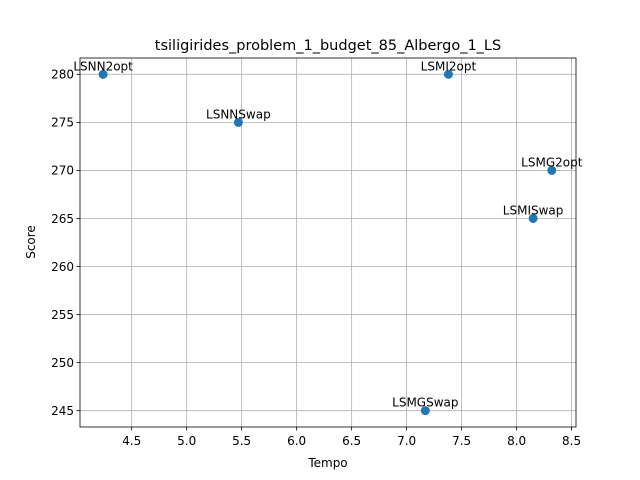  I want to click on data-point-label: LSMGSwap, so click(425, 403).